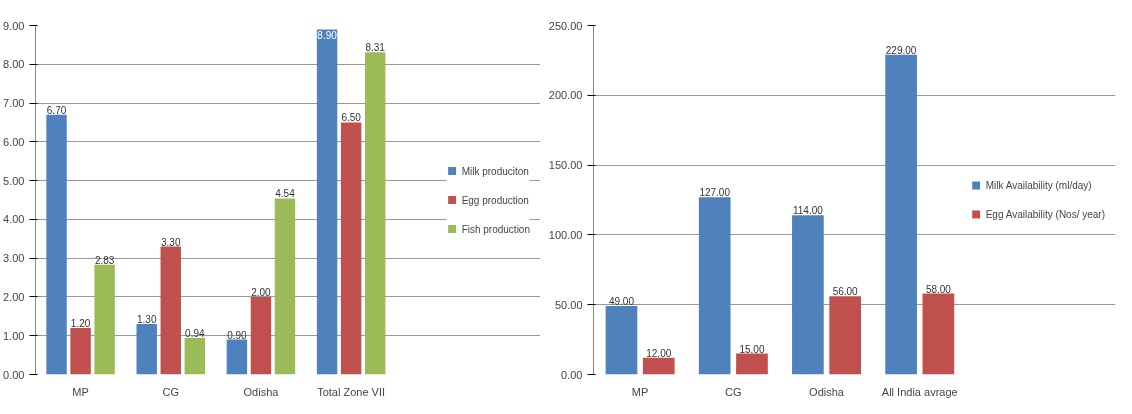 The image size is (1132, 414). Describe the element at coordinates (14, 25) in the screenshot. I see `y-tick-label: 9.00` at that location.